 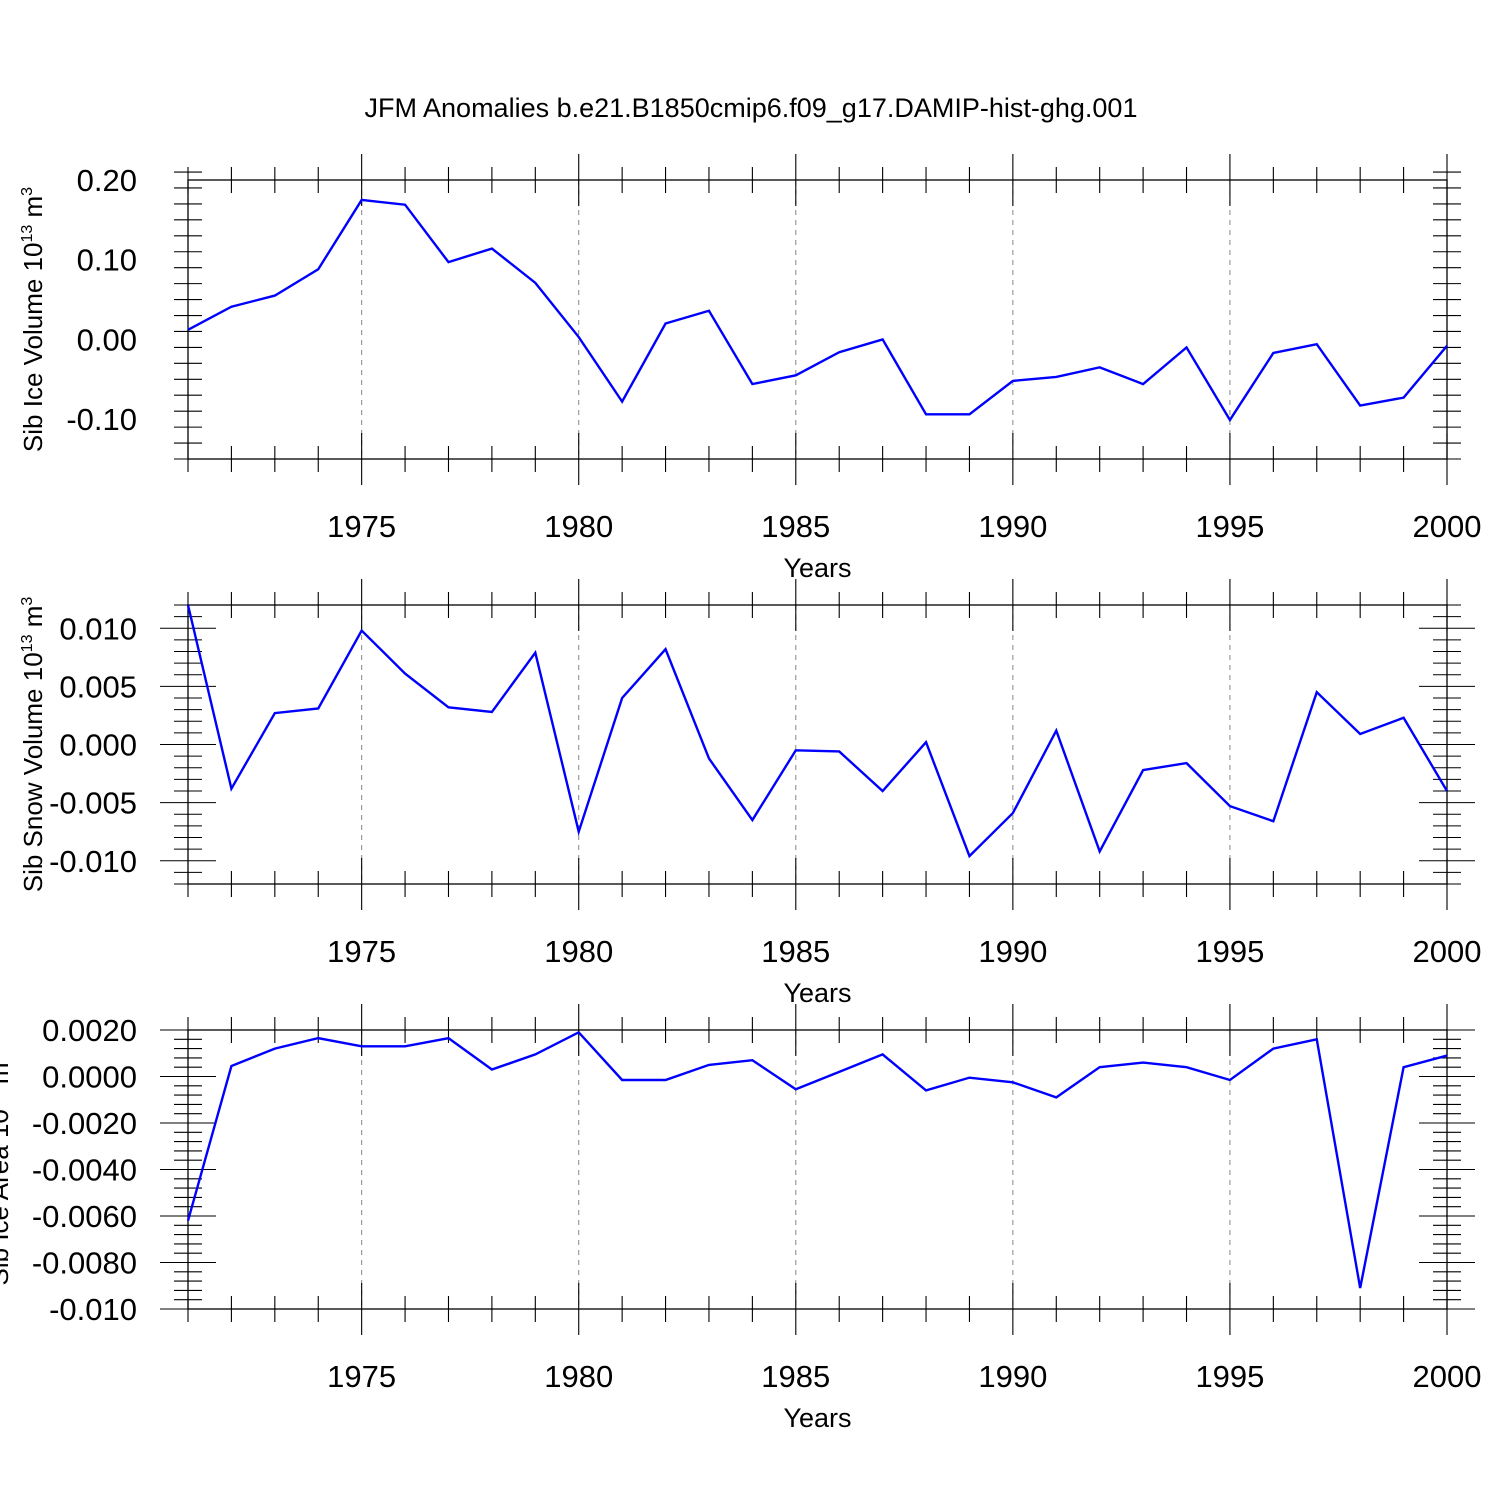 I want to click on y-axis-label-text: Sib Ice Volume 10, so click(x=33, y=348).